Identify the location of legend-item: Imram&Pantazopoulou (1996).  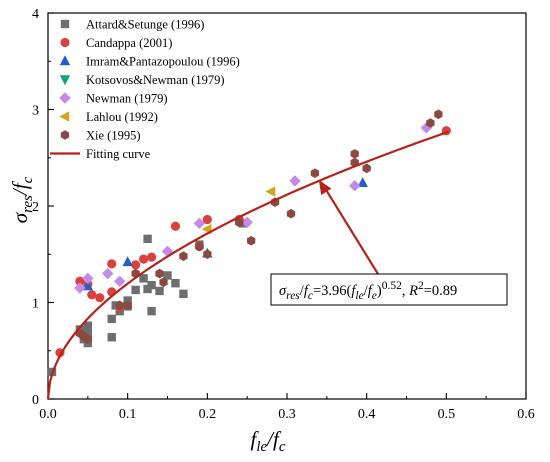
(149, 62).